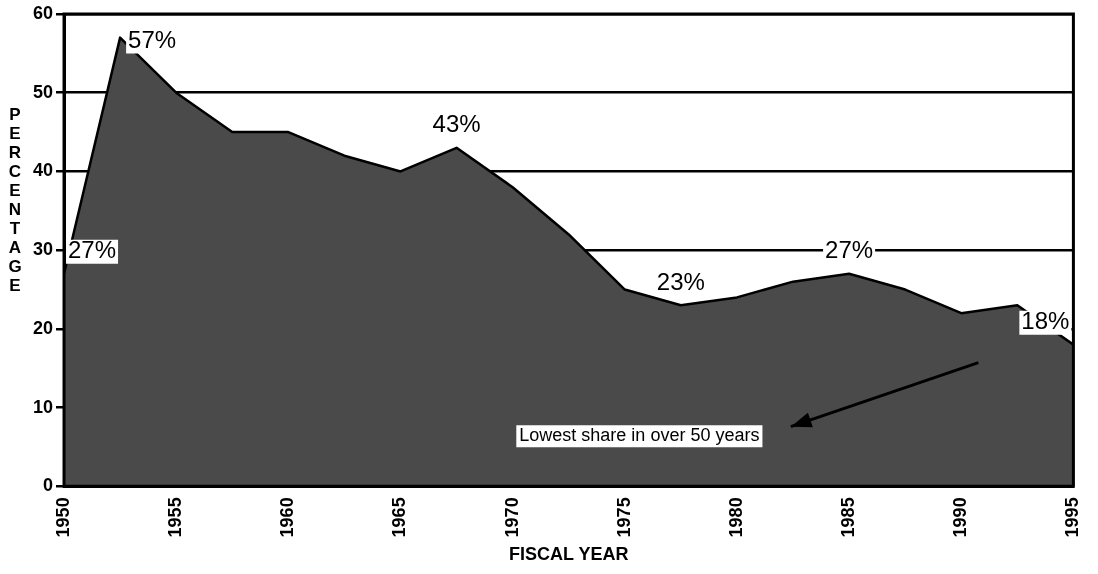  What do you see at coordinates (399, 517) in the screenshot?
I see `x-tick-label: 1965` at bounding box center [399, 517].